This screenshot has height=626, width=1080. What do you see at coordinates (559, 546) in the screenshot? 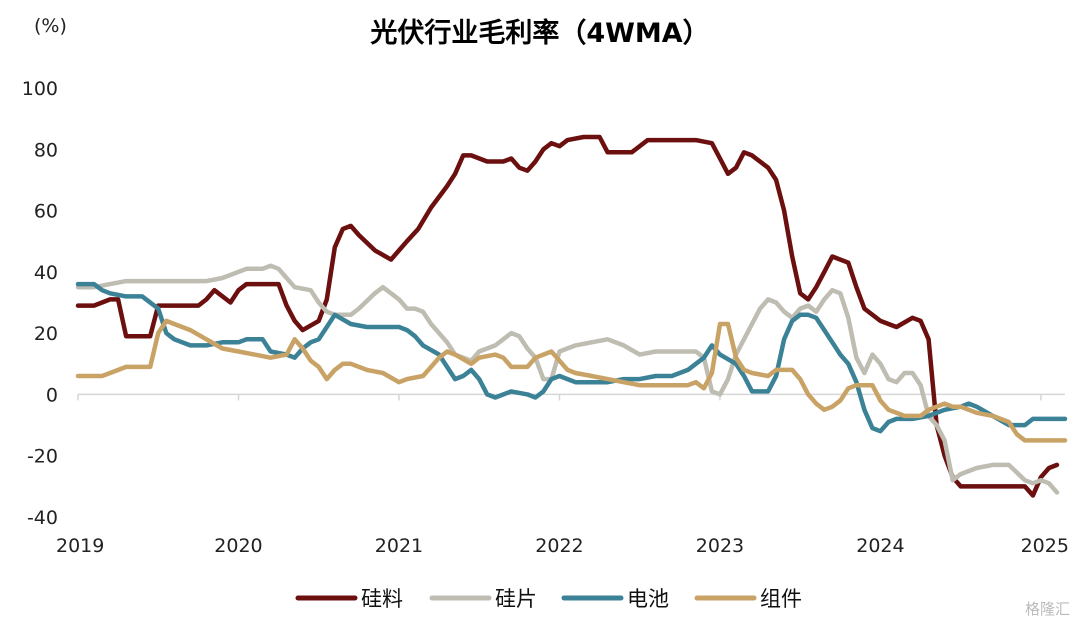
I see `x-tick-label: 2022` at bounding box center [559, 546].